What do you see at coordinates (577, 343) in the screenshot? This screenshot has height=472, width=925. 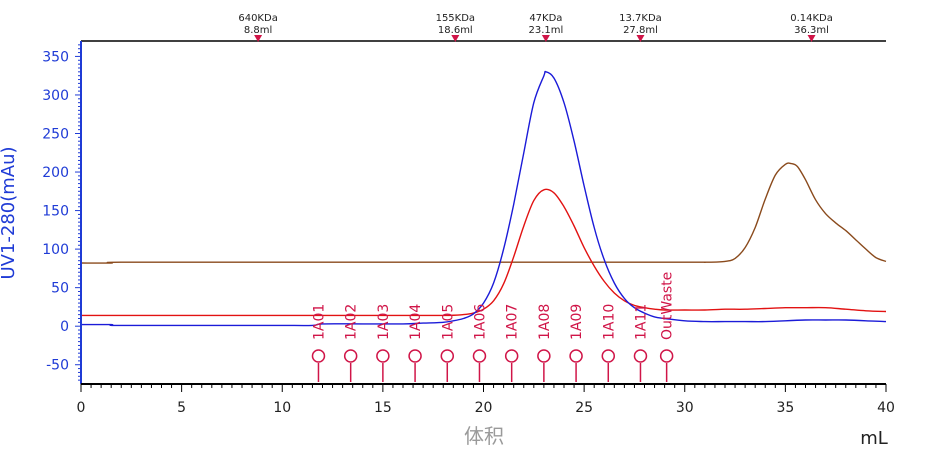 I see `fraction-marker: 1A09` at bounding box center [577, 343].